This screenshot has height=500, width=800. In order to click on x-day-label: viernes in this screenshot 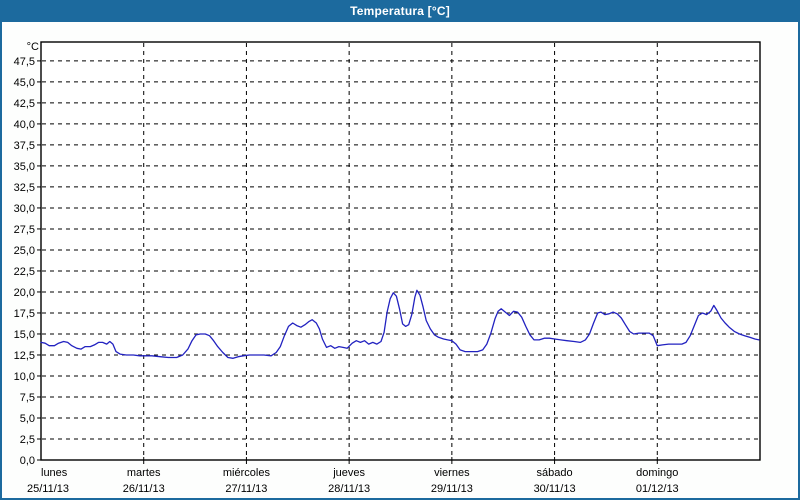, I will do `click(452, 473)`.